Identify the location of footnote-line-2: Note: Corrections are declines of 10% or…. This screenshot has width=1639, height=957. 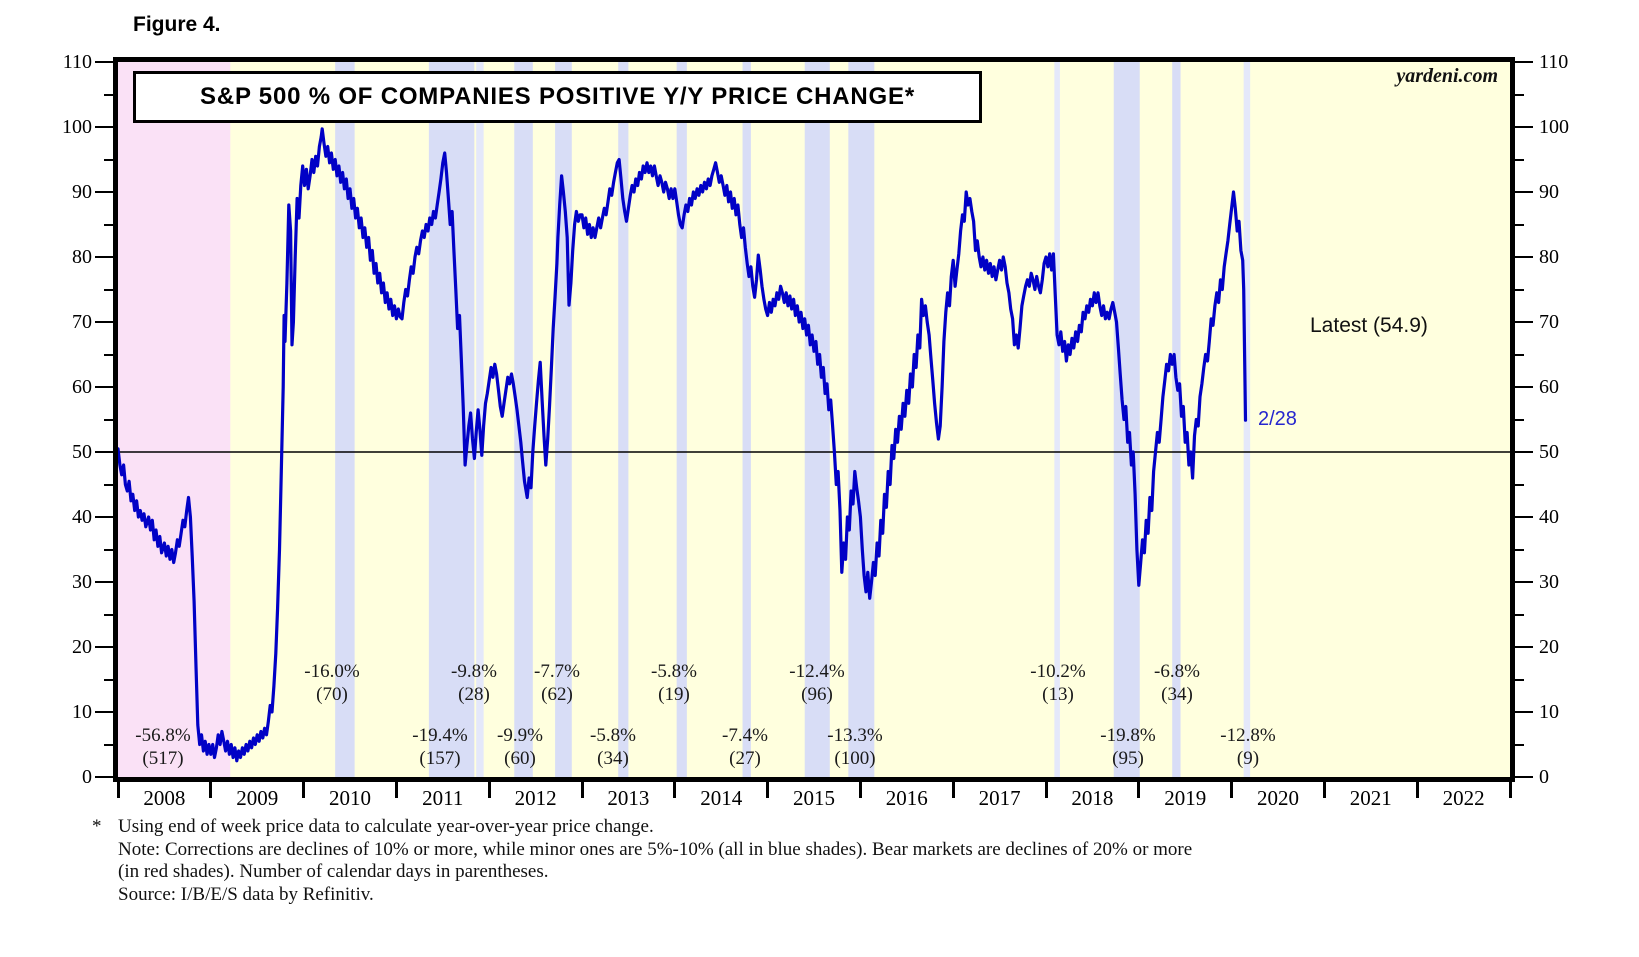
(655, 849).